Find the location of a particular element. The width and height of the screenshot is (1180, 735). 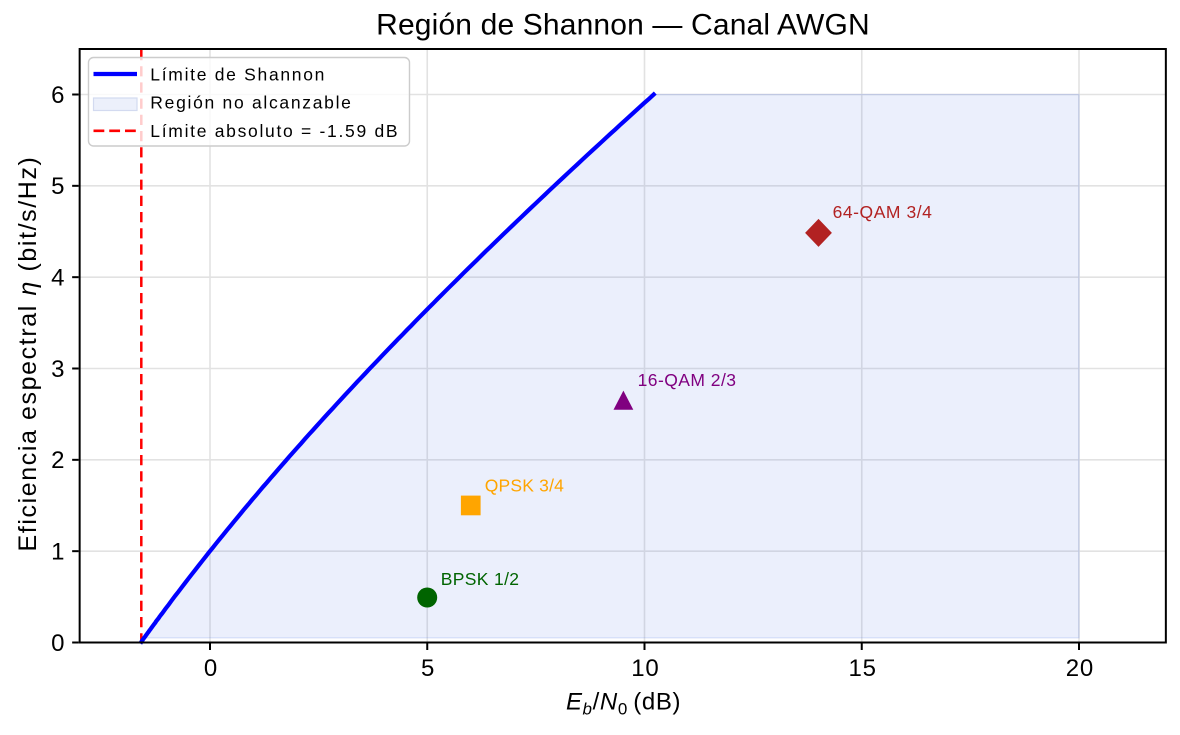

svg-text: 6 is located at coordinates (57, 95).